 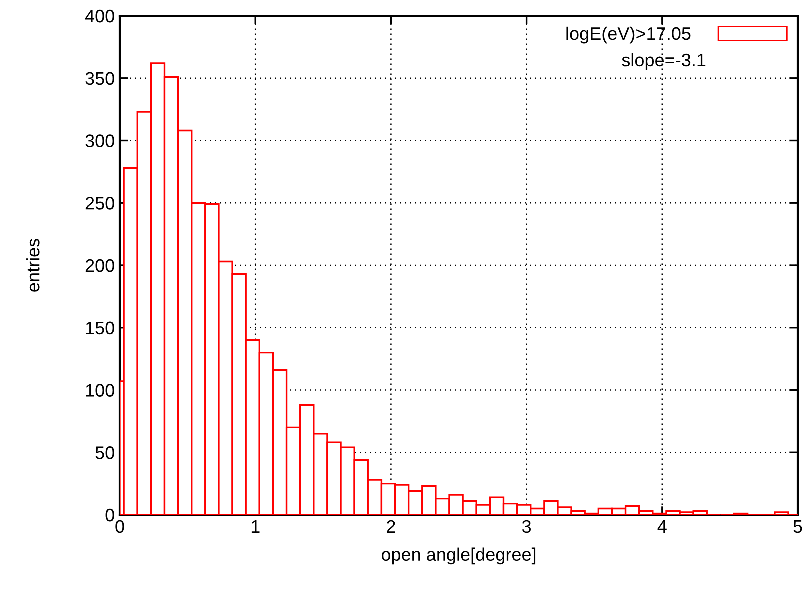 What do you see at coordinates (100, 265) in the screenshot?
I see `y-tick-label: 200` at bounding box center [100, 265].